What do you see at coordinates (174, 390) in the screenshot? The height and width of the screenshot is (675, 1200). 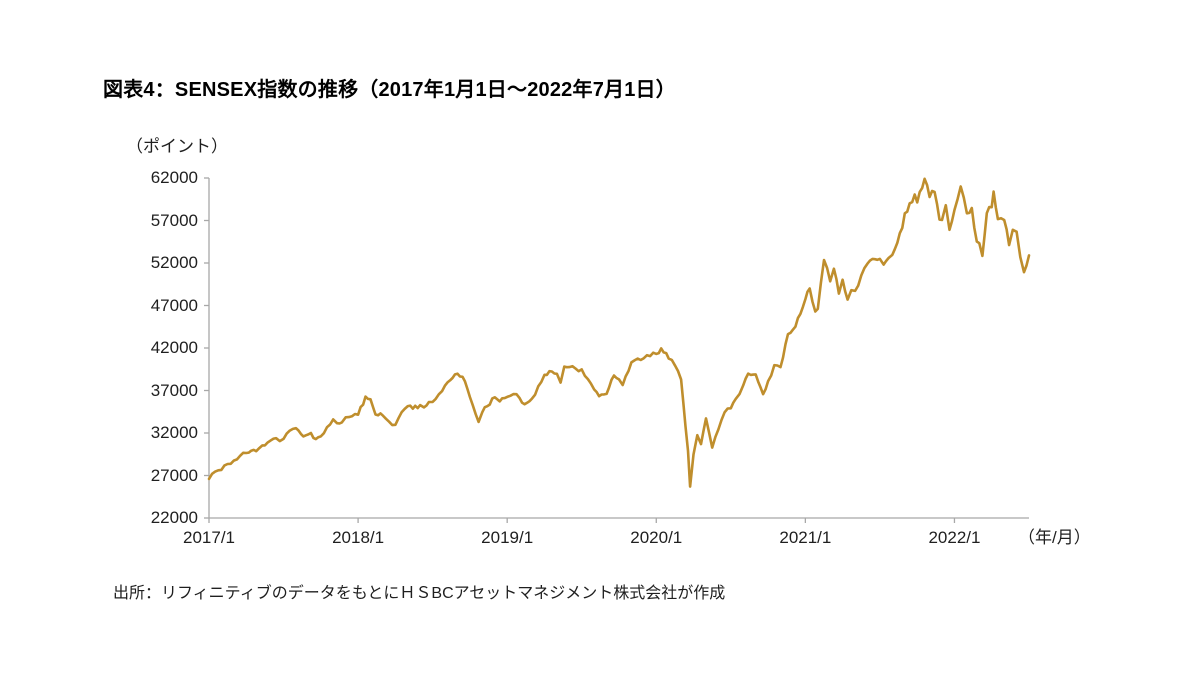 I see `y-tick-label: 37000` at bounding box center [174, 390].